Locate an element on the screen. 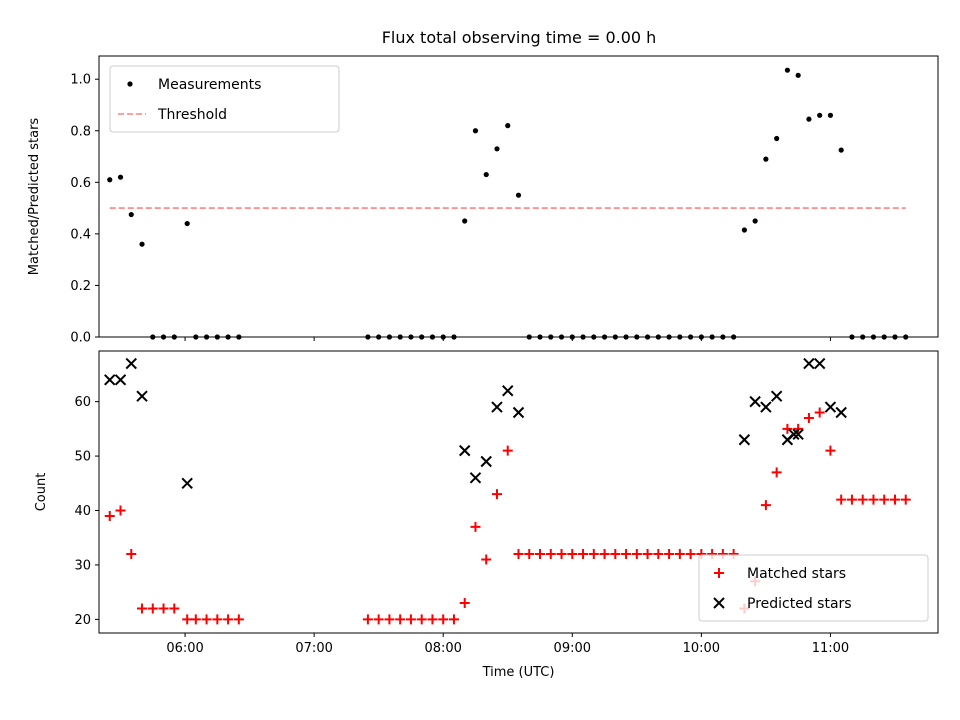 This screenshot has height=720, width=960. top-legend: Measurements Threshold is located at coordinates (224, 99).